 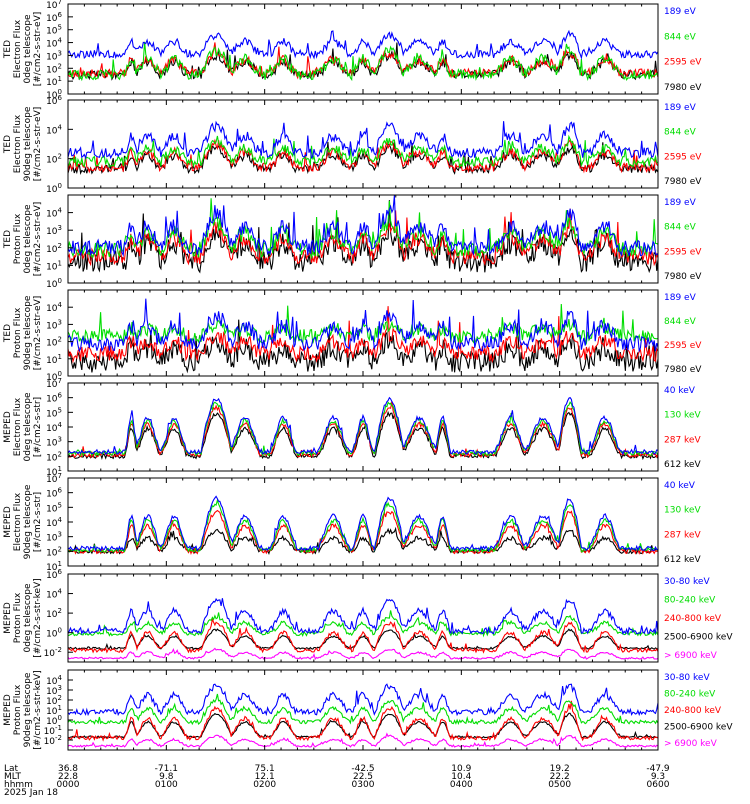 I want to click on legend-entry: 612 keV, so click(x=682, y=560).